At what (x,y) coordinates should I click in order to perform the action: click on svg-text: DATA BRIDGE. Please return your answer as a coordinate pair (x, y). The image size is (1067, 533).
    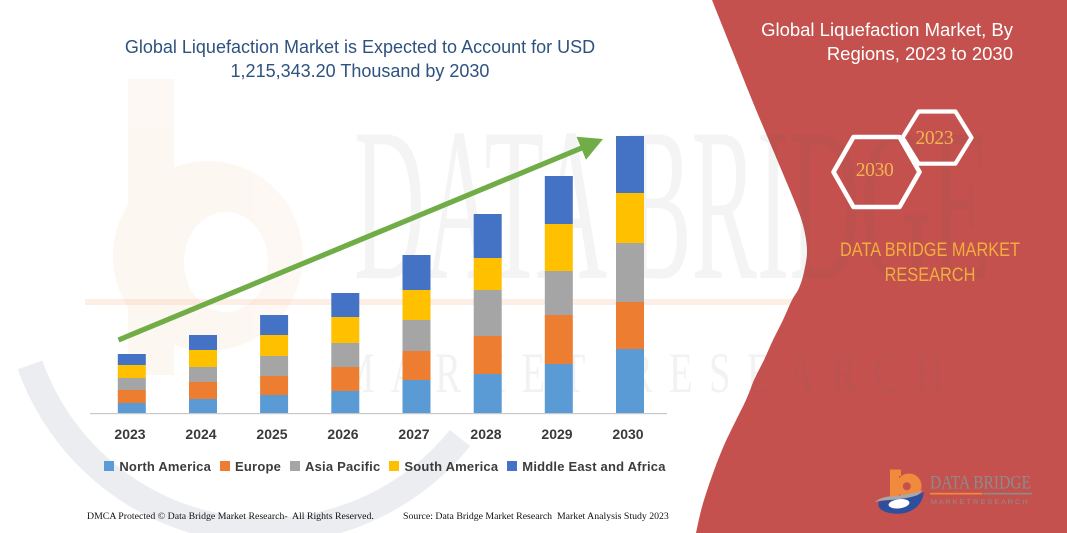
    Looking at the image, I should click on (980, 484).